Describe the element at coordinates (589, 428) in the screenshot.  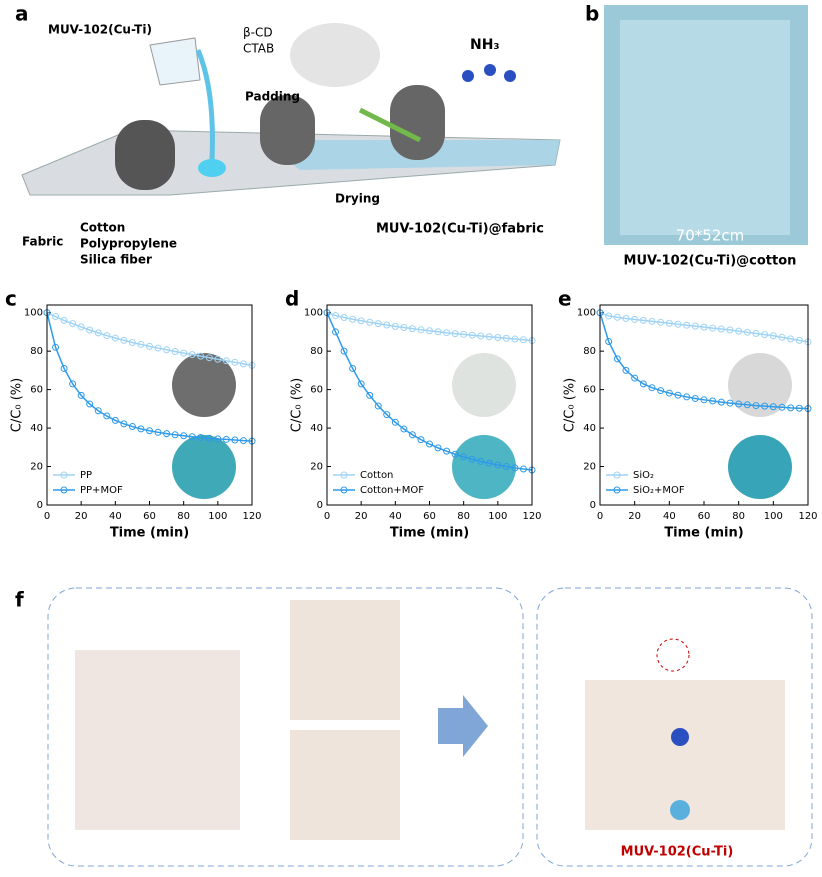
I see `y-tick-label: 40` at that location.